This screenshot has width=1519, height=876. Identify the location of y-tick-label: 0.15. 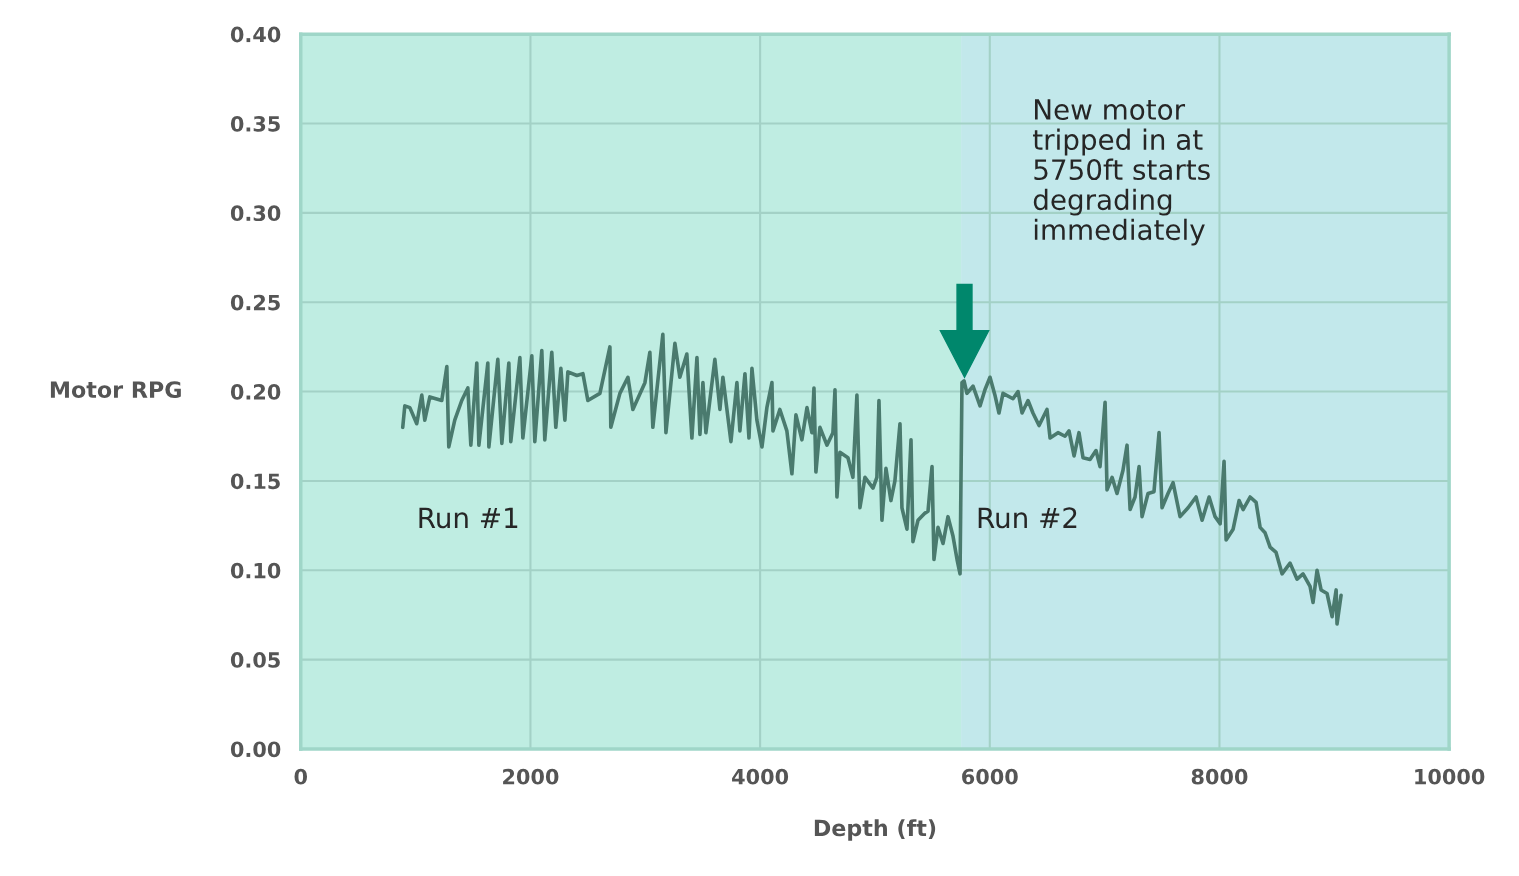
(255, 481).